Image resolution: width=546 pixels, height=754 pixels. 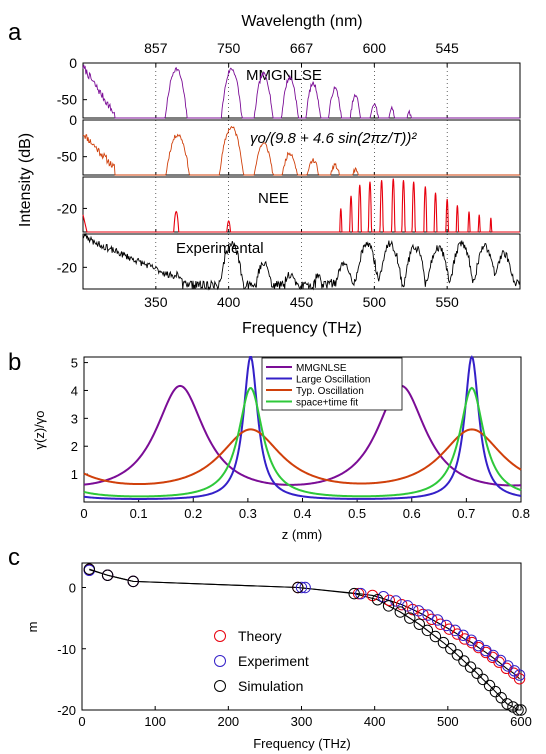 I want to click on panel-c-legend-label-experiment: Experiment, so click(x=273, y=661).